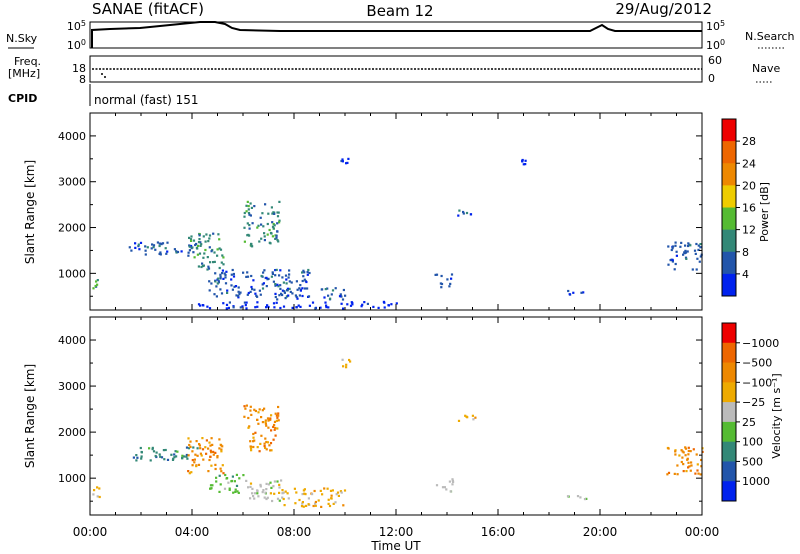 The image size is (800, 554). I want to click on cpid-panel: CPID normal (fast) 151, so click(103, 95).